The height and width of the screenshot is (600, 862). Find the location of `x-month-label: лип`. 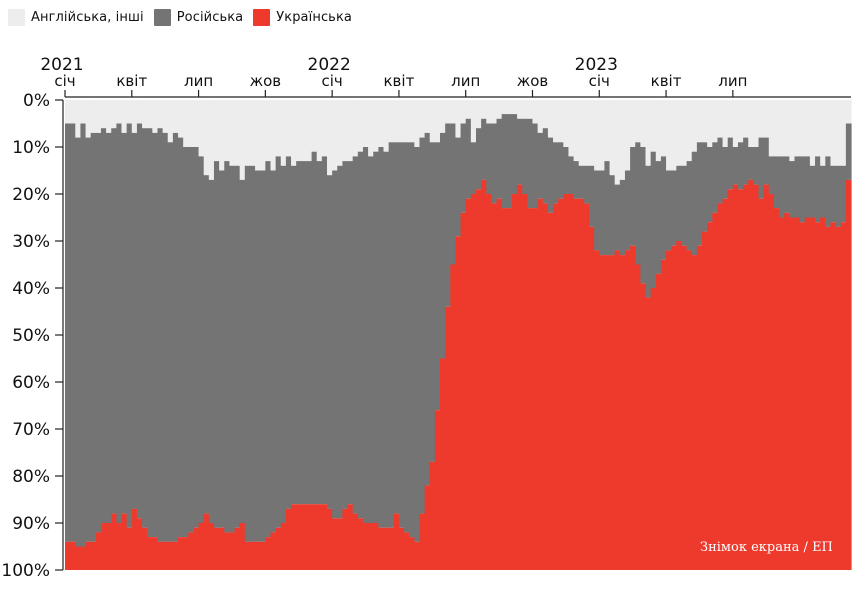

x-month-label: лип is located at coordinates (465, 81).